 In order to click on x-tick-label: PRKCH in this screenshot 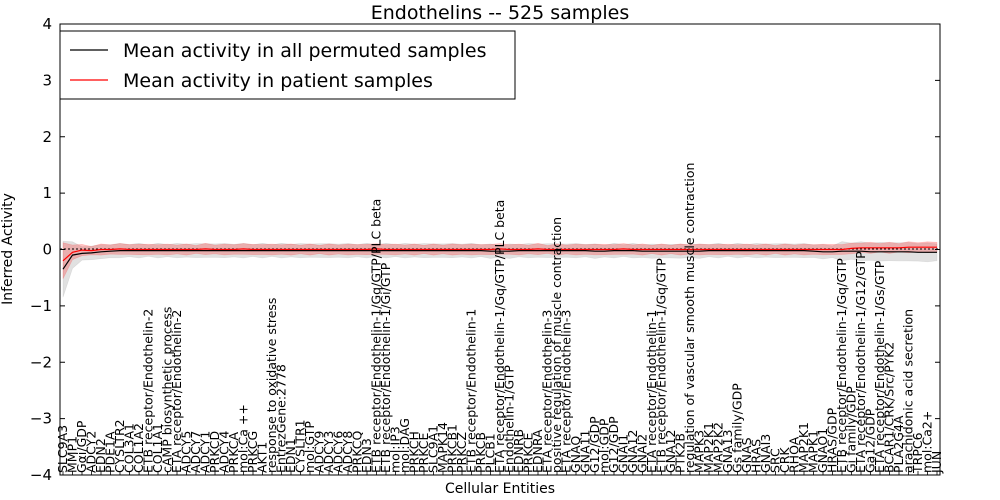, I will do `click(414, 452)`.